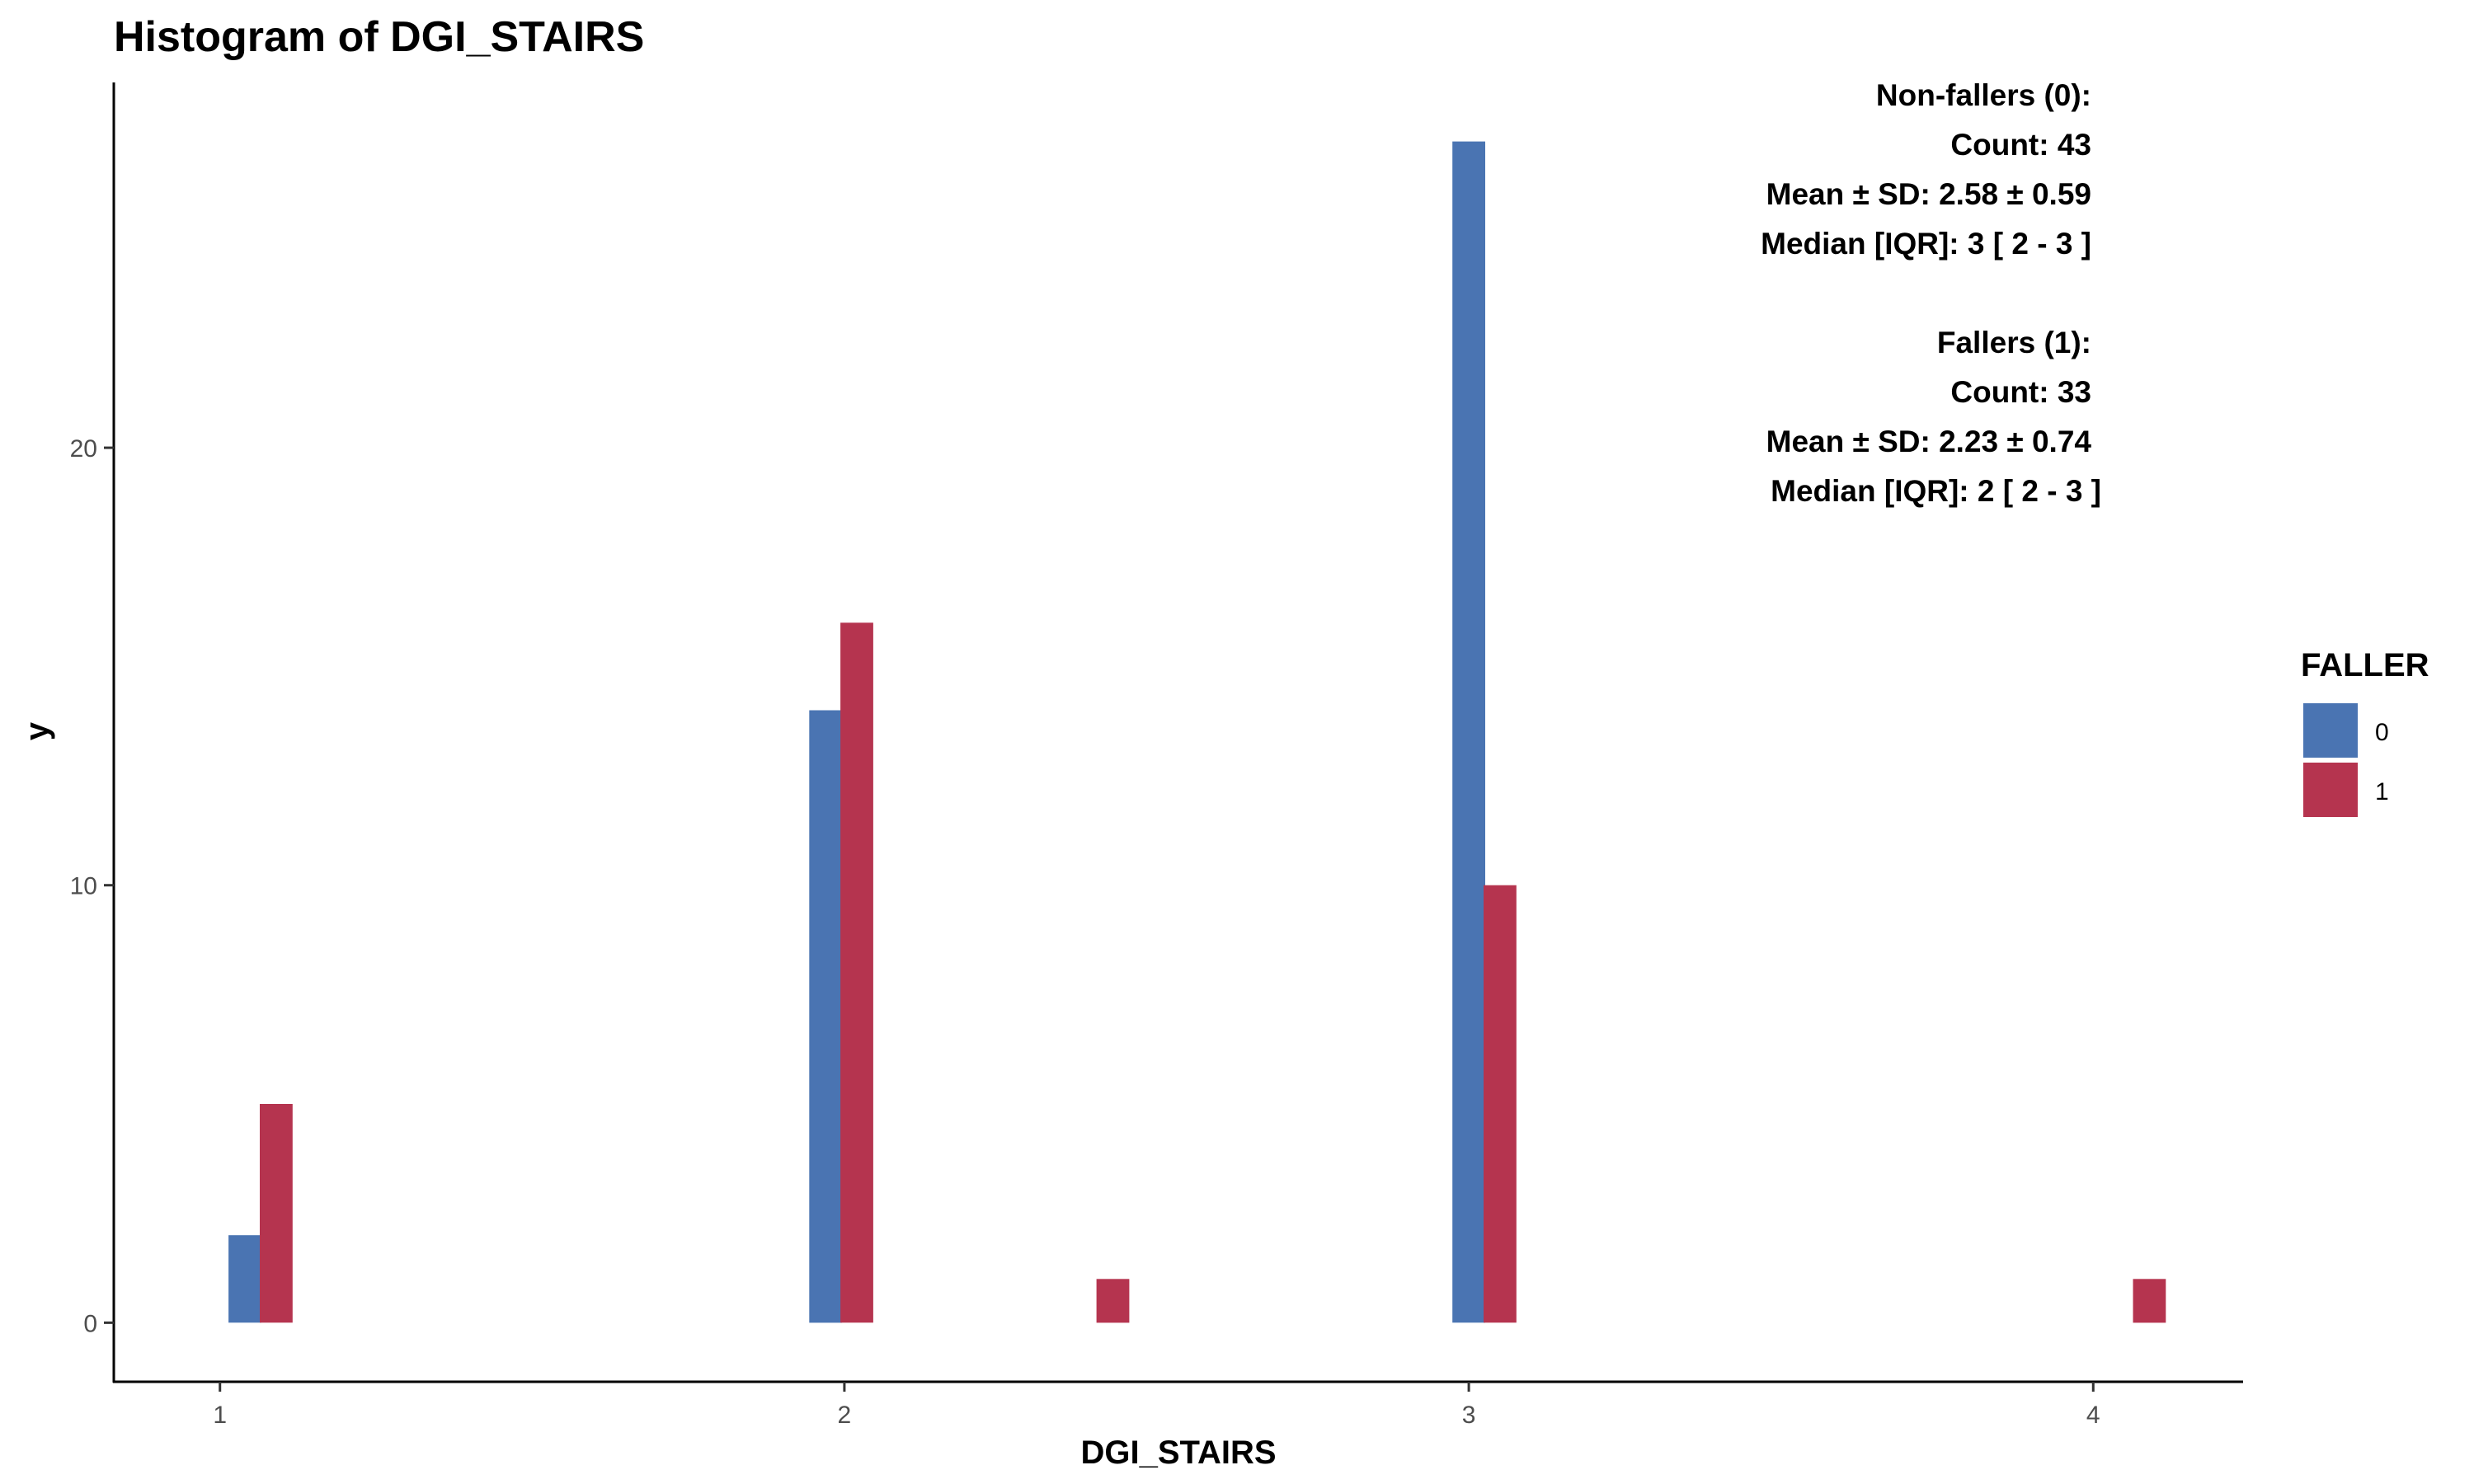 This screenshot has width=2474, height=1484. What do you see at coordinates (1936, 491) in the screenshot?
I see `annotation-line-7: Median [IQR]: 2 [ 2 - 3 ]` at bounding box center [1936, 491].